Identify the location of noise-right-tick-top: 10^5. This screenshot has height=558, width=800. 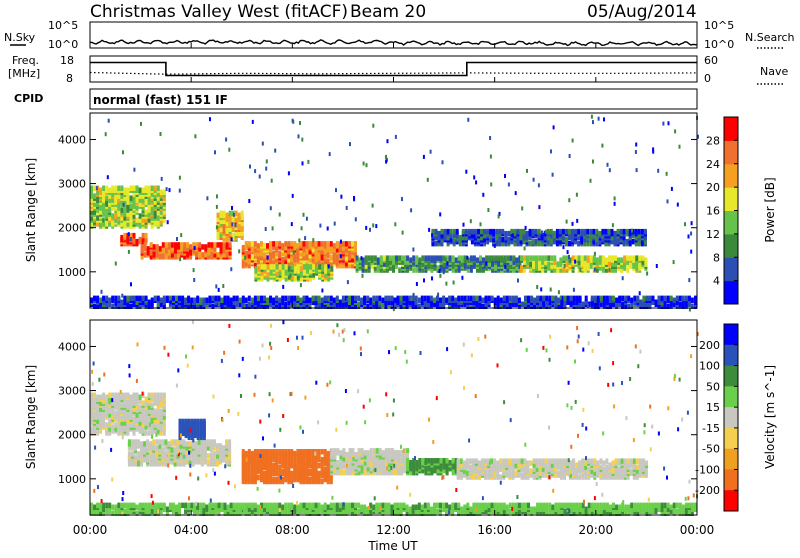
(719, 25).